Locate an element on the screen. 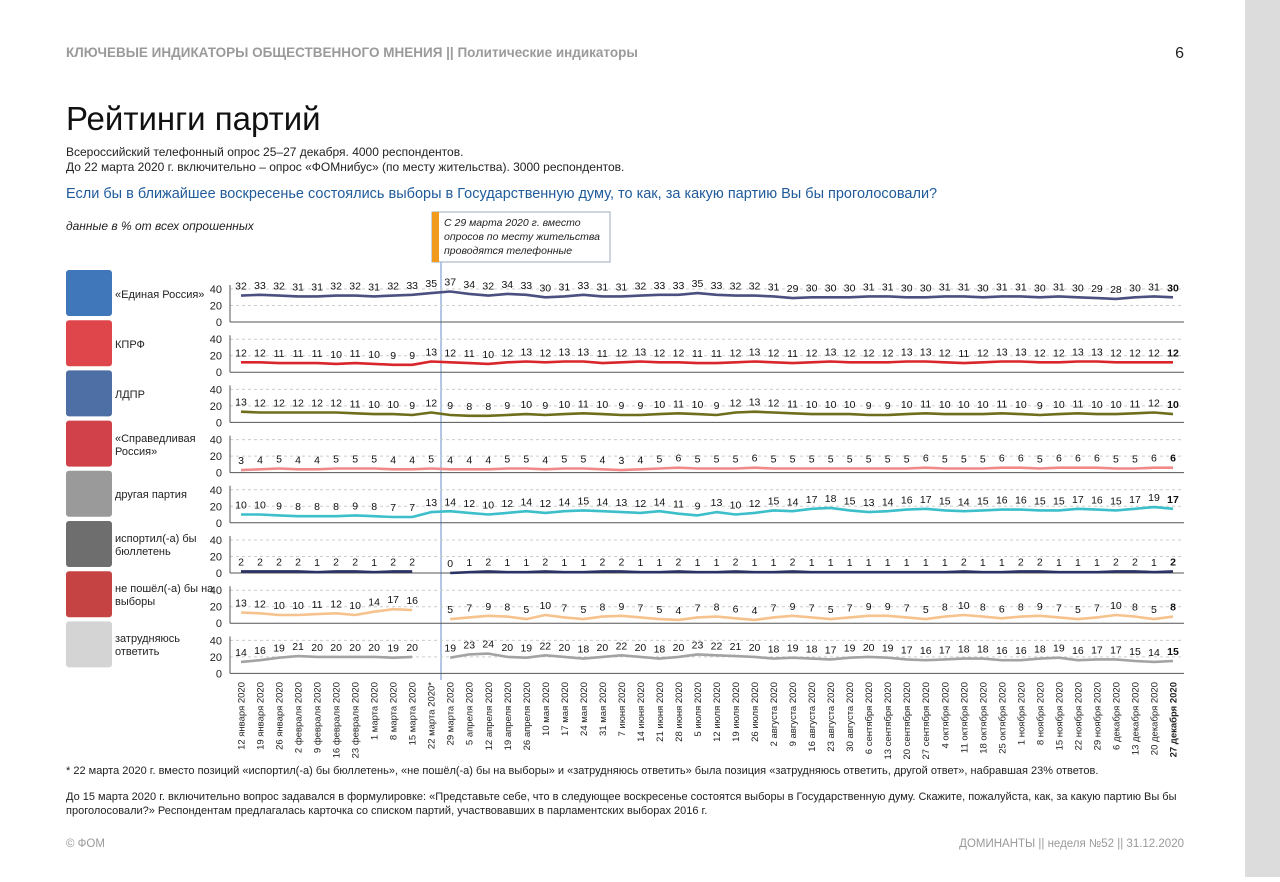 The image size is (1280, 882). x-tick-label: 29 марта 2020 is located at coordinates (451, 713).